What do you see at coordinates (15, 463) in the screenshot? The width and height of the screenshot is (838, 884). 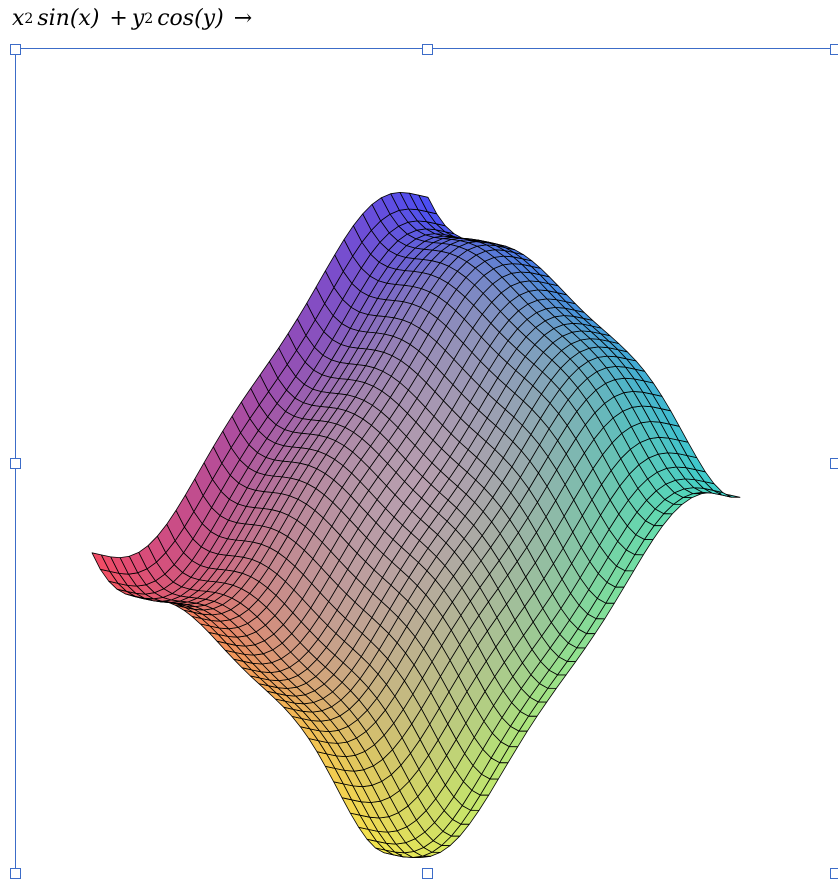 I see `resize-handle-middle-left` at bounding box center [15, 463].